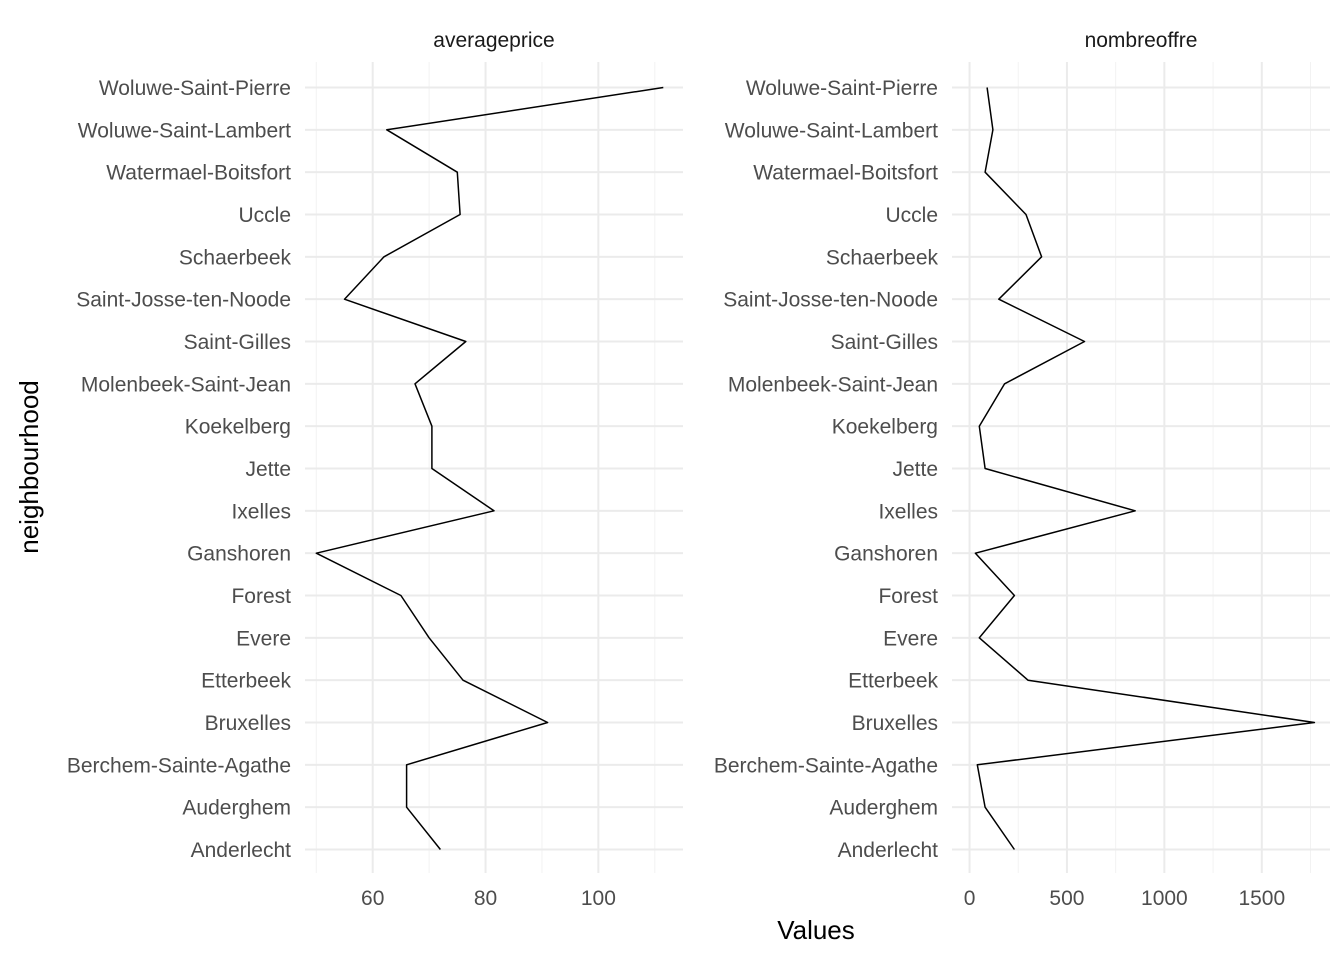  Describe the element at coordinates (29, 467) in the screenshot. I see `y-axis-title: neighbourhood` at that location.